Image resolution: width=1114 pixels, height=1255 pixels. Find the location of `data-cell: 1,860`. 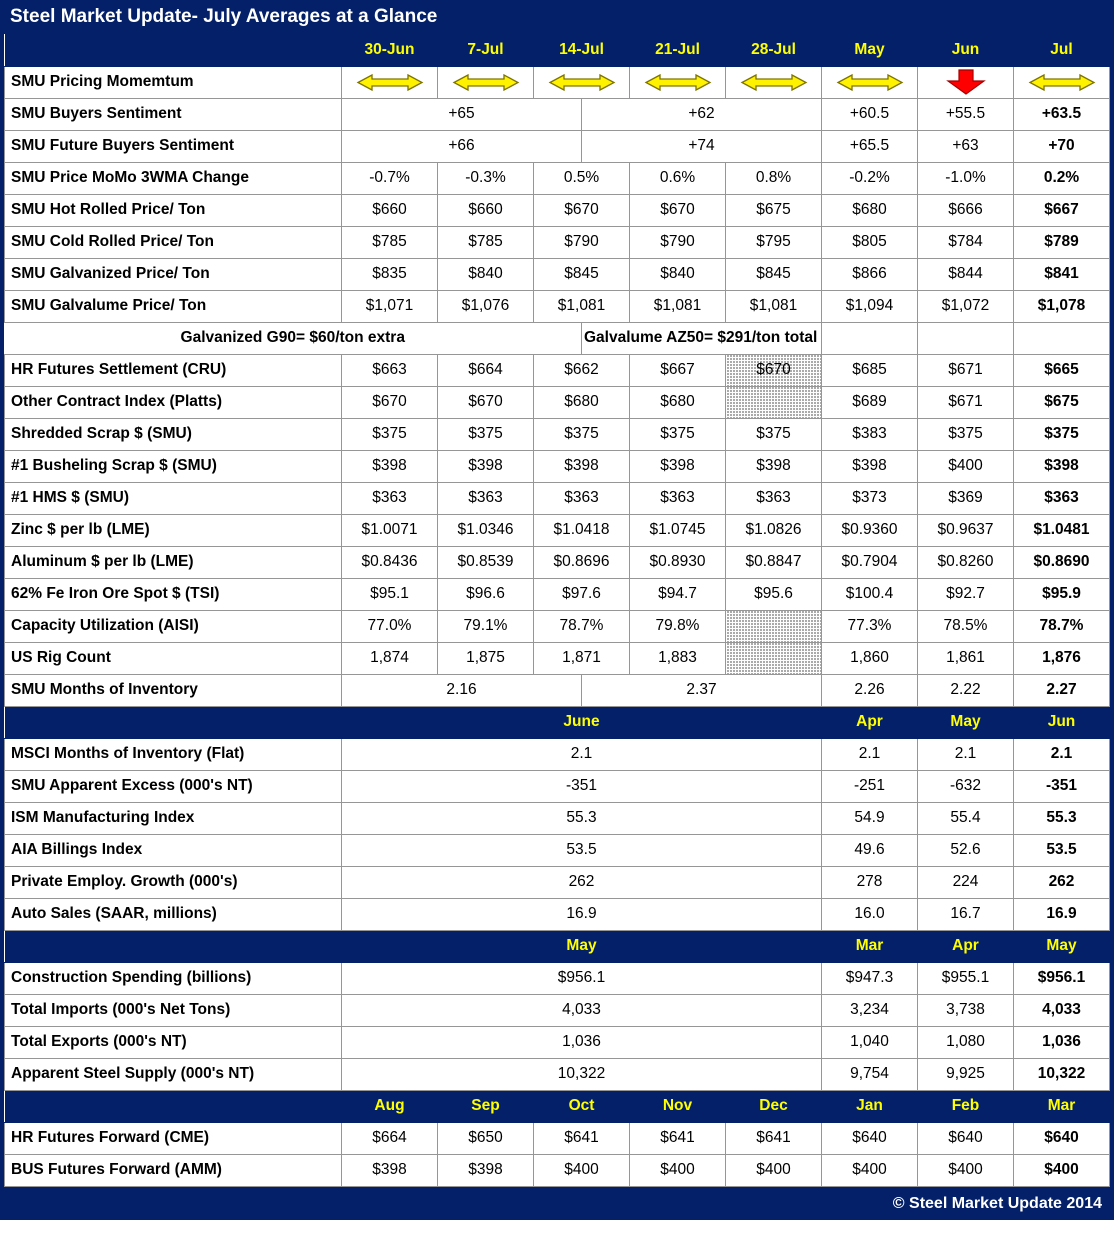

data-cell: 1,860 is located at coordinates (869, 658).